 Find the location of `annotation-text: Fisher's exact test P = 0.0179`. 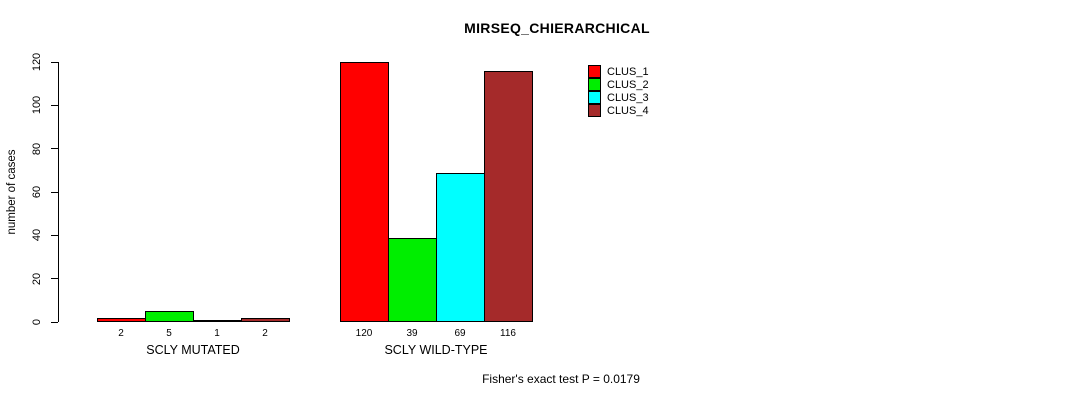

annotation-text: Fisher's exact test P = 0.0179 is located at coordinates (561, 379).